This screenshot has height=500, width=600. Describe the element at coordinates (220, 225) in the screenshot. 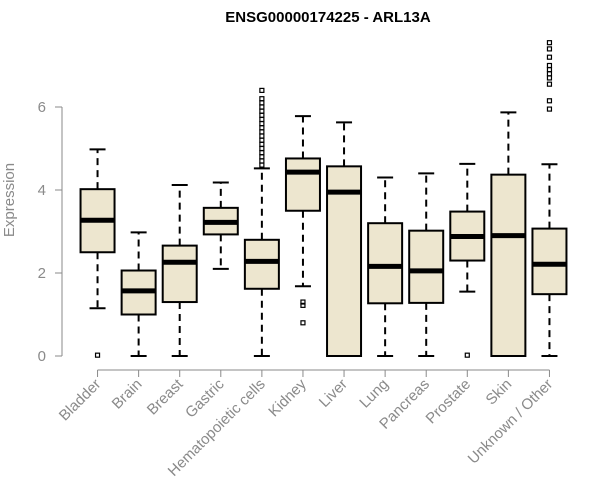

I see `box-group-gastric` at that location.